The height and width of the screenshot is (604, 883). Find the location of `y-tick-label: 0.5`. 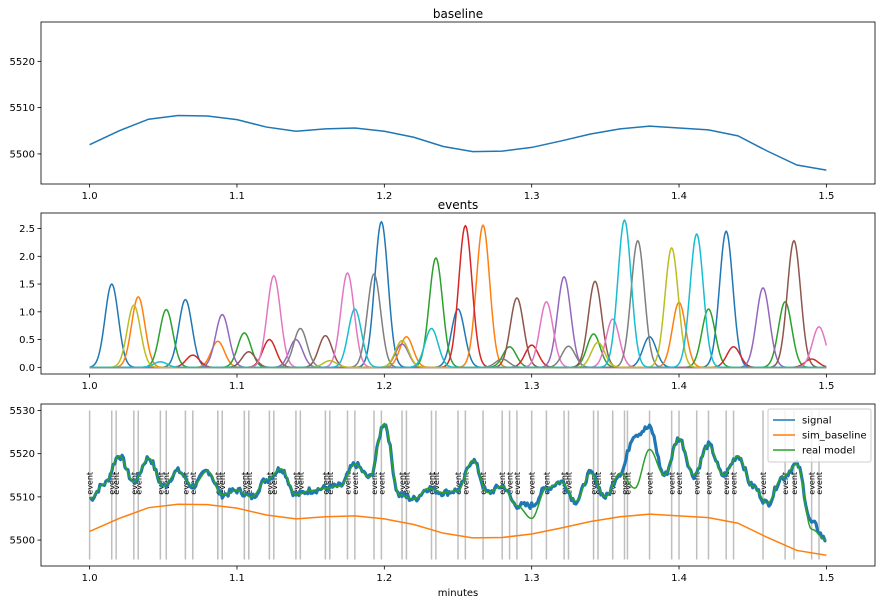

y-tick-label: 0.5 is located at coordinates (27, 340).